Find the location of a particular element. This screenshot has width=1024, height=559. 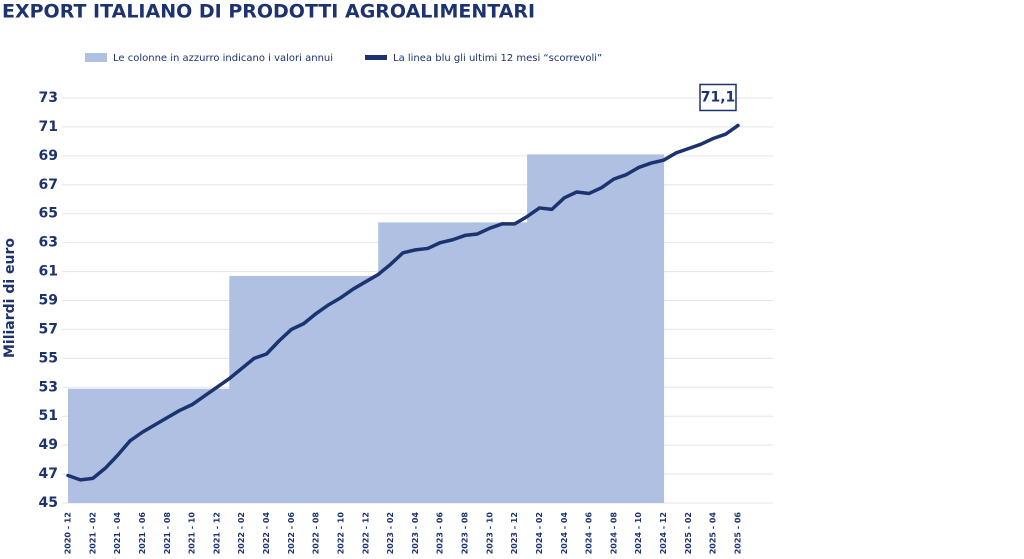

x-tick-label: 2023 - 10 is located at coordinates (489, 533).